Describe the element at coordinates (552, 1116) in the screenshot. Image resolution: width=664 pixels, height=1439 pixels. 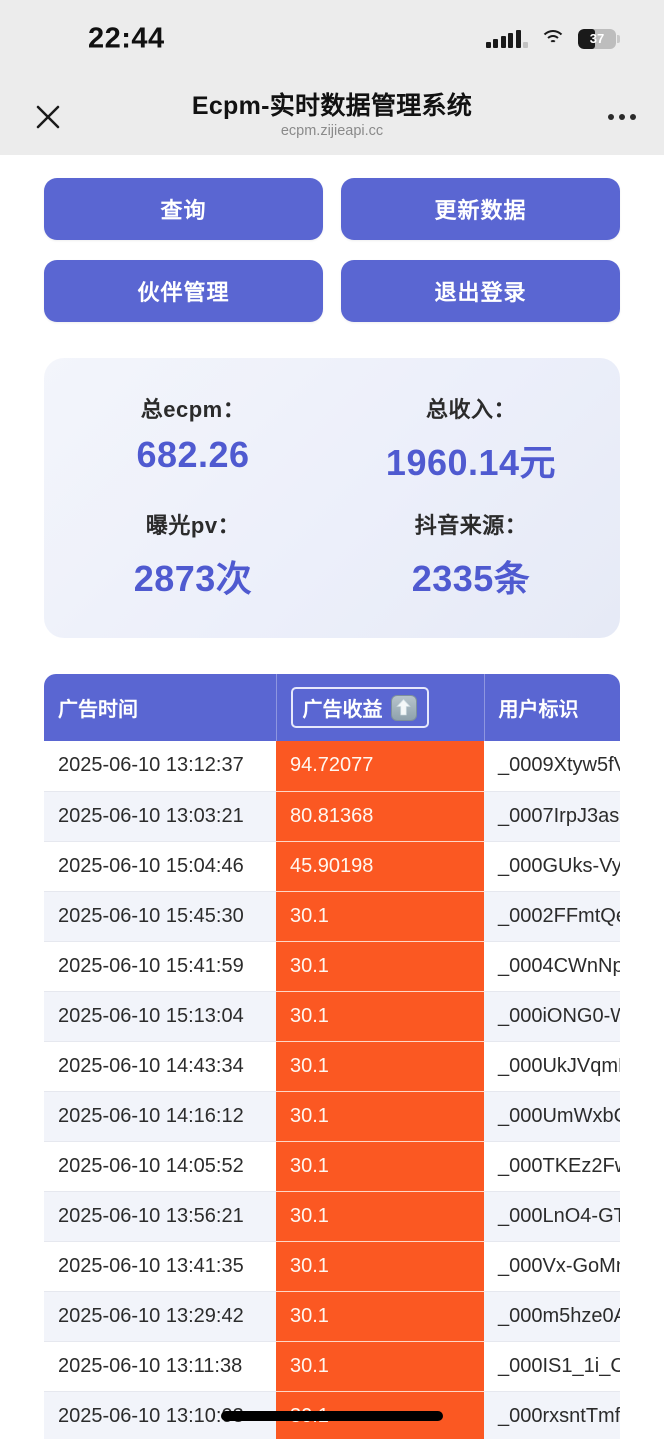
I see `cell-user-id: _000UmWxbC` at that location.